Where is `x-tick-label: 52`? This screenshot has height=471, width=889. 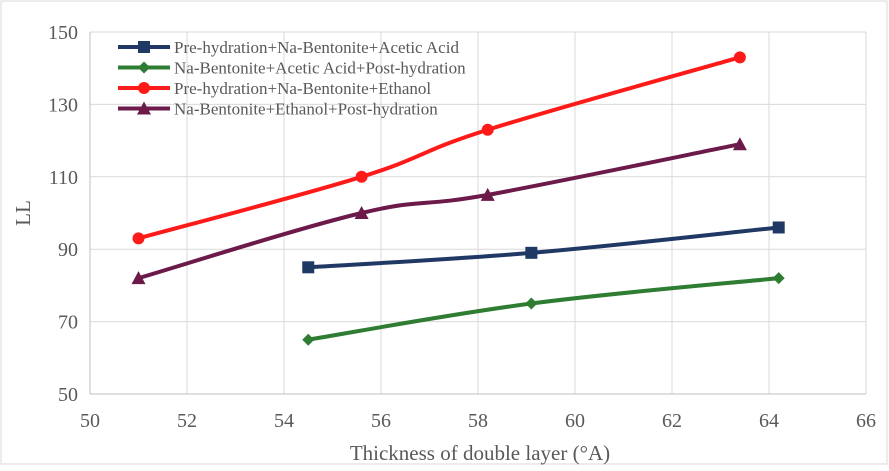
x-tick-label: 52 is located at coordinates (187, 421).